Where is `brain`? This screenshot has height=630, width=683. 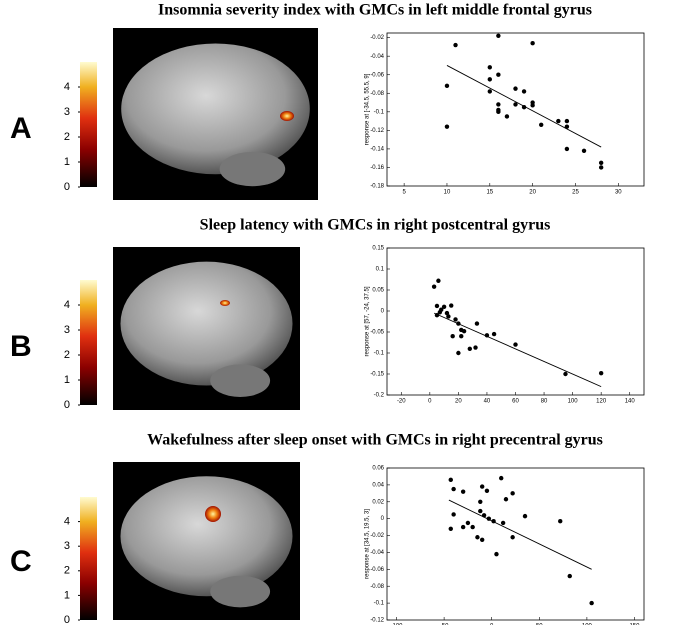 brain is located at coordinates (206, 536).